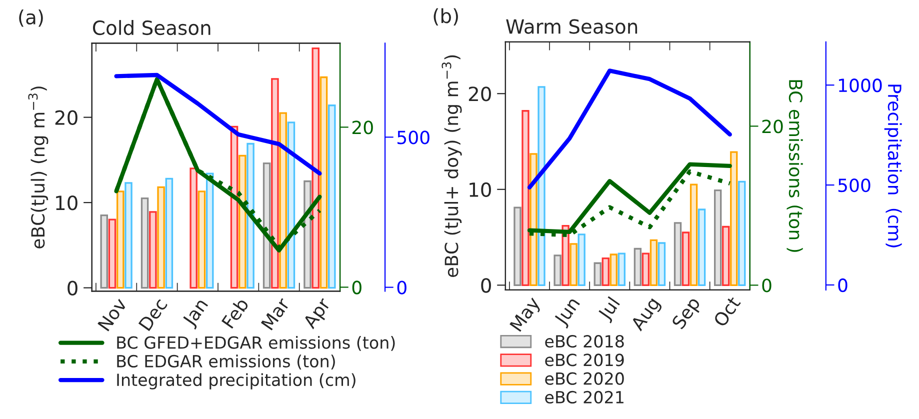  Describe the element at coordinates (794, 166) in the screenshot. I see `y2-axis-title: BC emissions (ton )` at that location.